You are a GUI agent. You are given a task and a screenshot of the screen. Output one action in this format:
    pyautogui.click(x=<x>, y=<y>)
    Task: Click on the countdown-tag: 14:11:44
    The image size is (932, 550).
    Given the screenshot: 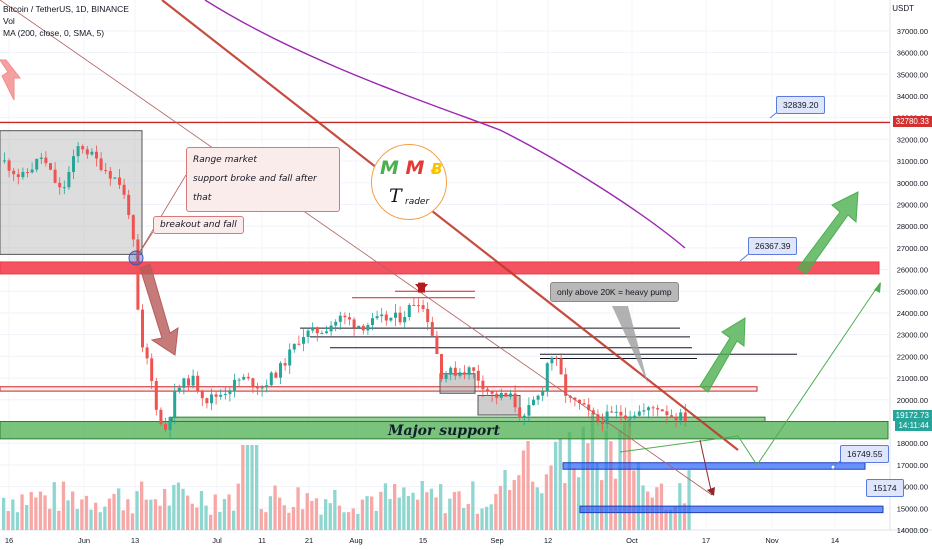 What is the action you would take?
    pyautogui.click(x=913, y=425)
    